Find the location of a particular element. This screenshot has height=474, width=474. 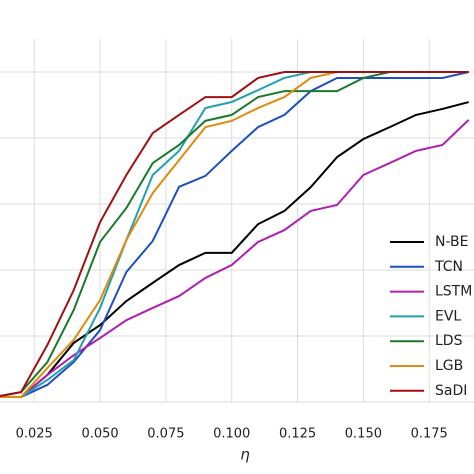

legend-label: N-BE is located at coordinates (451, 242).